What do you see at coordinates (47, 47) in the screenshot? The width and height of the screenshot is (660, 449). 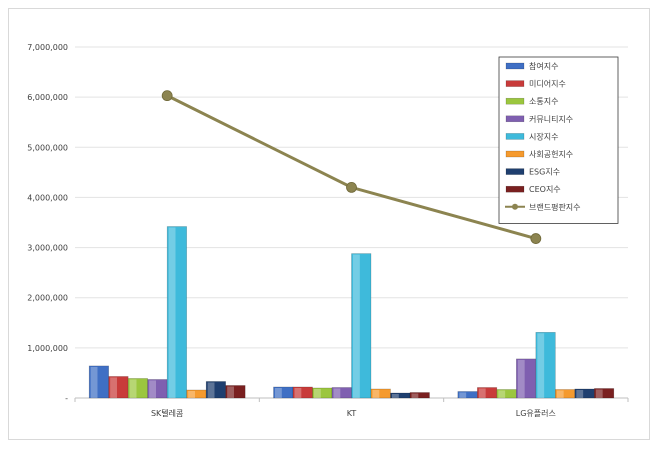 I see `y-tick-label: 7,000,000` at bounding box center [47, 47].